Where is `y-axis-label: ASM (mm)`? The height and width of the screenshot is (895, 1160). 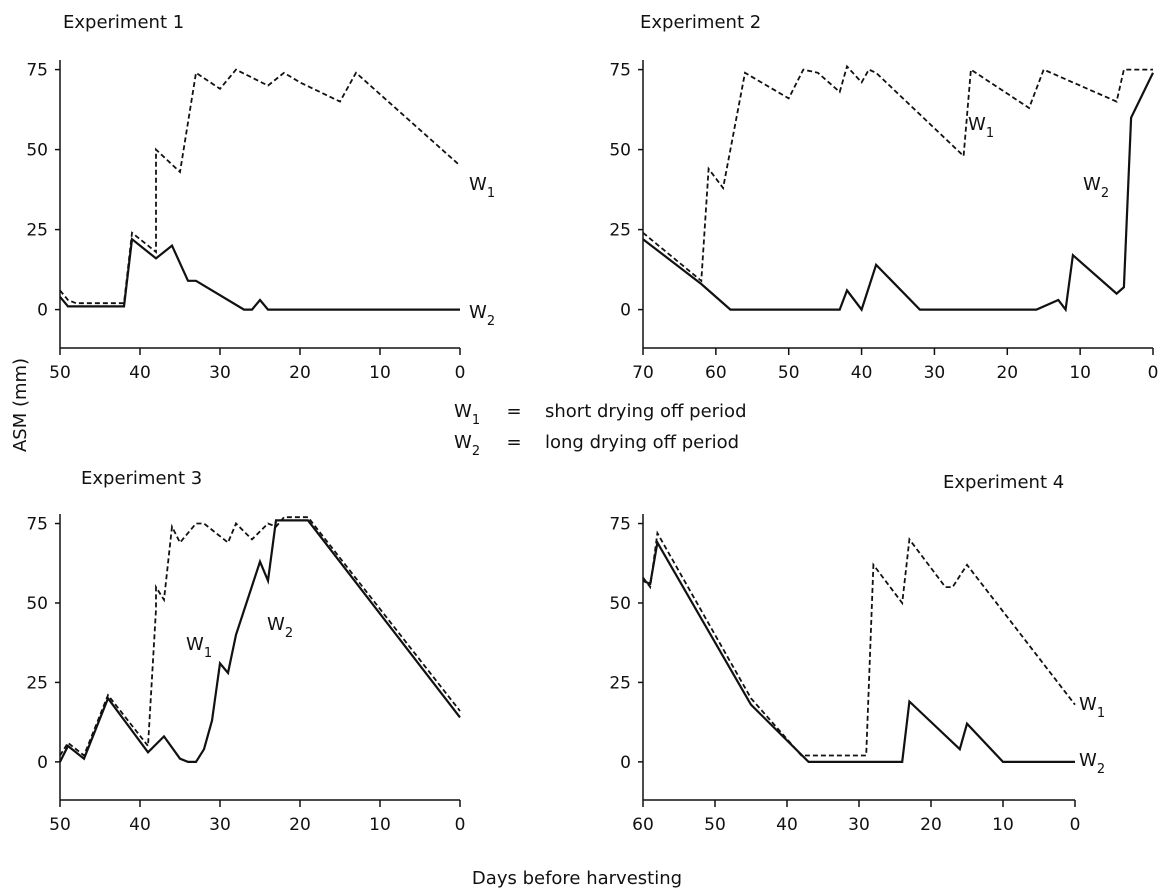 y-axis-label: ASM (mm) is located at coordinates (20, 405).